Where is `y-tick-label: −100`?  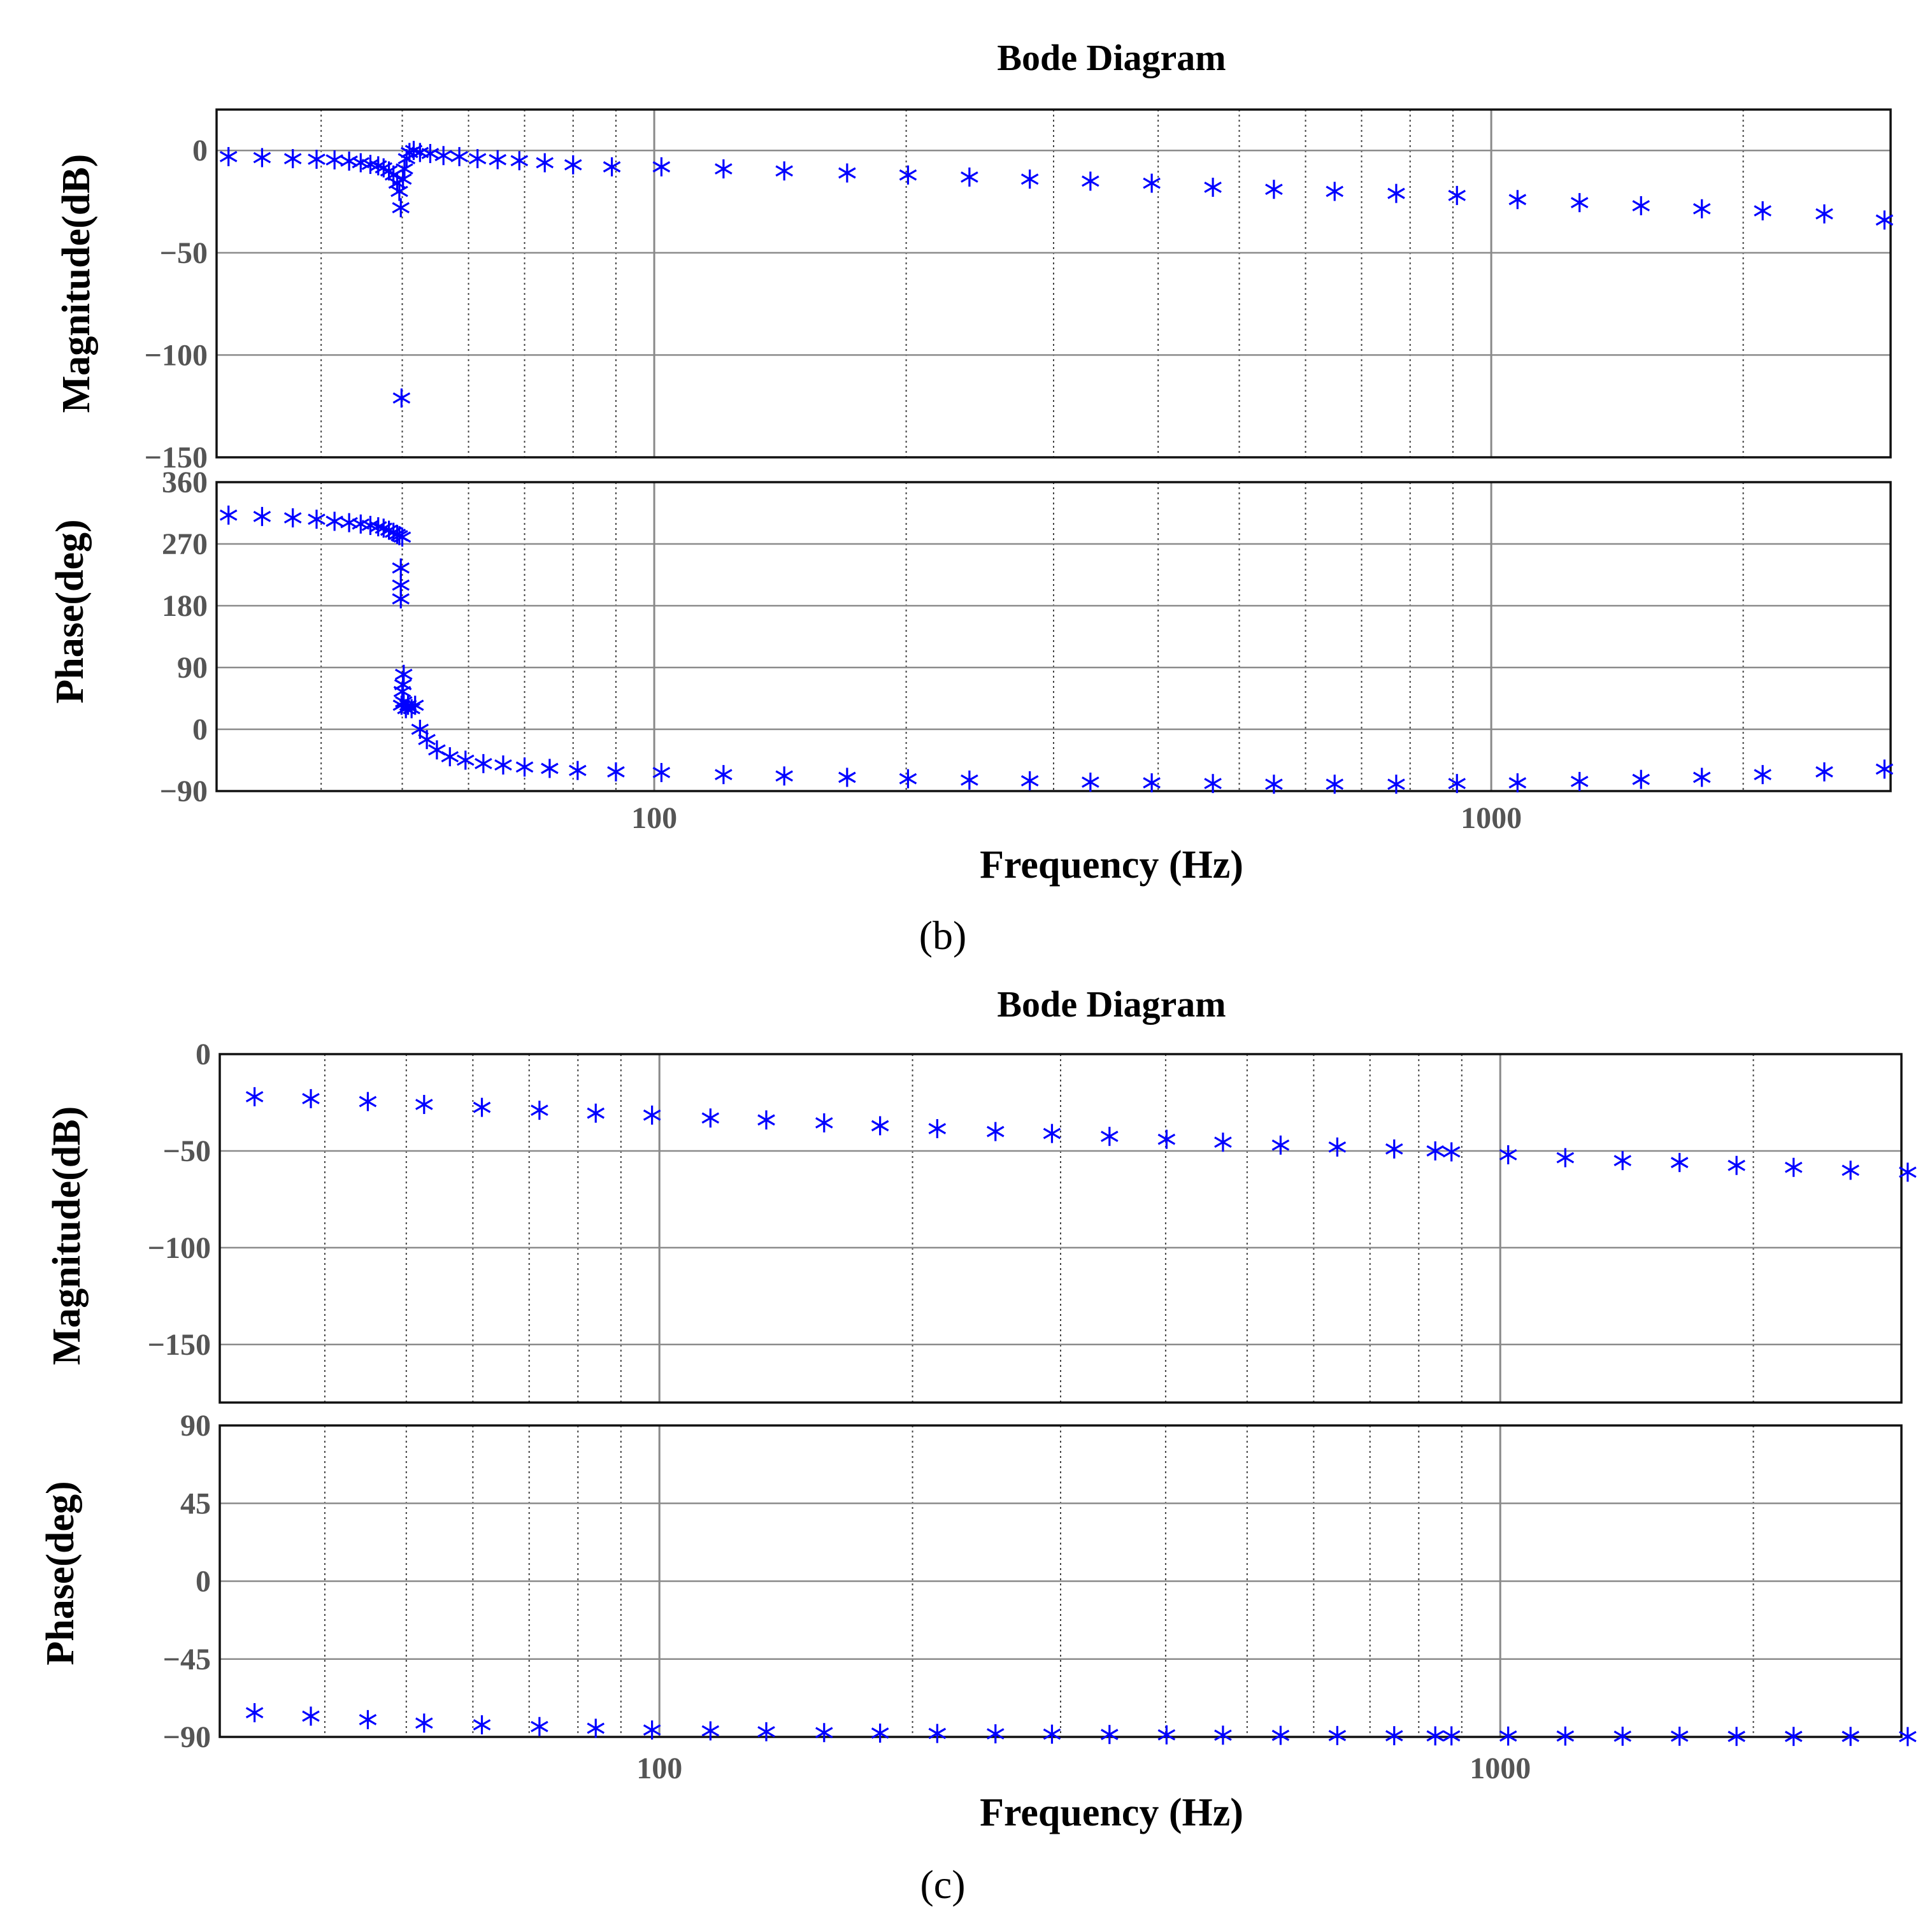
y-tick-label: −100 is located at coordinates (179, 1248).